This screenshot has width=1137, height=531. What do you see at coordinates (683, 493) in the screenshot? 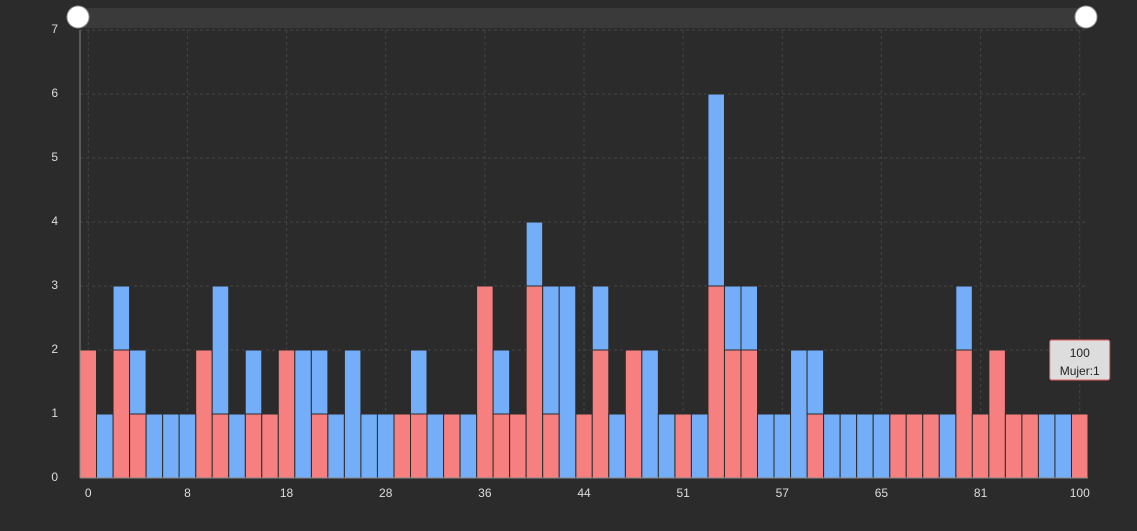
I see `x-tick-label: 51` at bounding box center [683, 493].